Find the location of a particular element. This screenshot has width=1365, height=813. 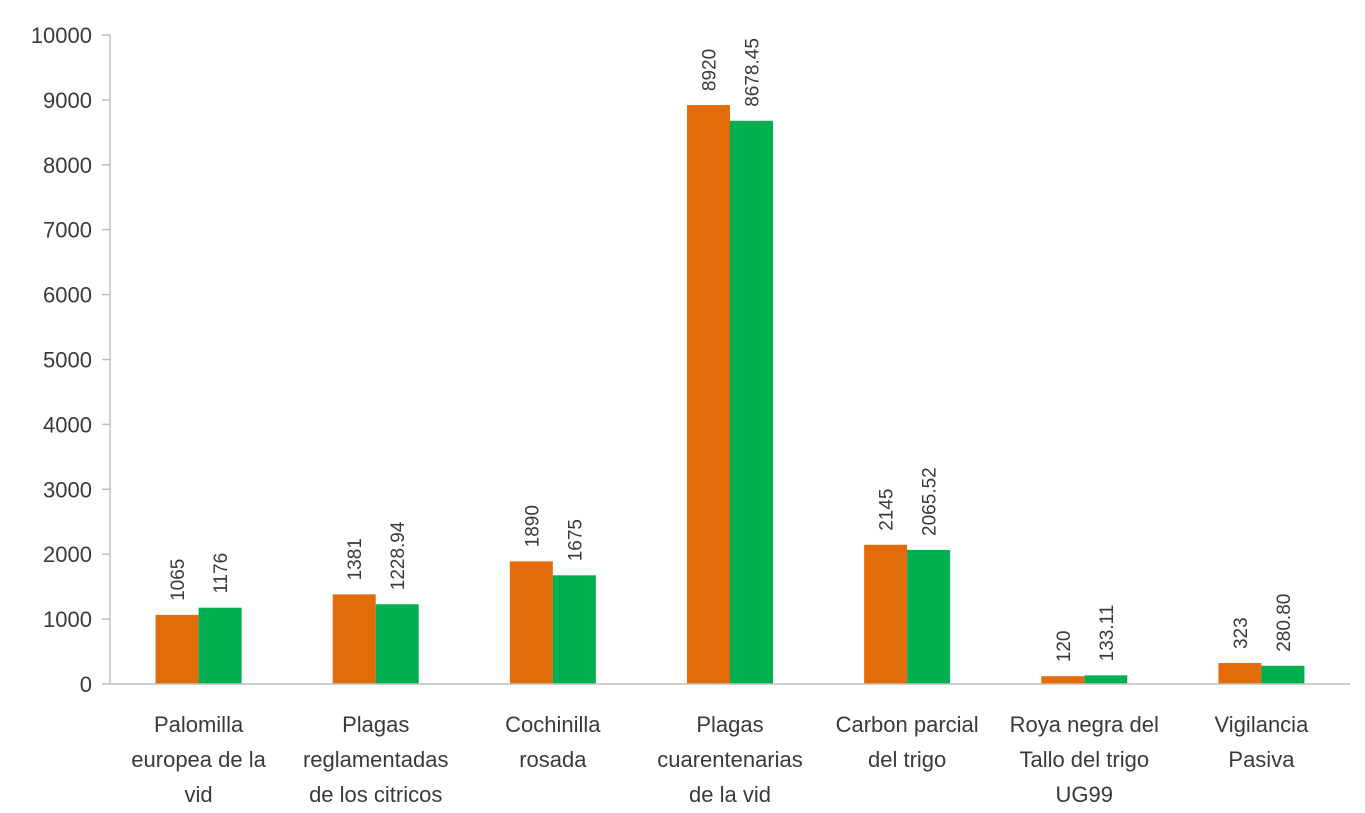

x-category-label: Carbon parcial is located at coordinates (907, 724).